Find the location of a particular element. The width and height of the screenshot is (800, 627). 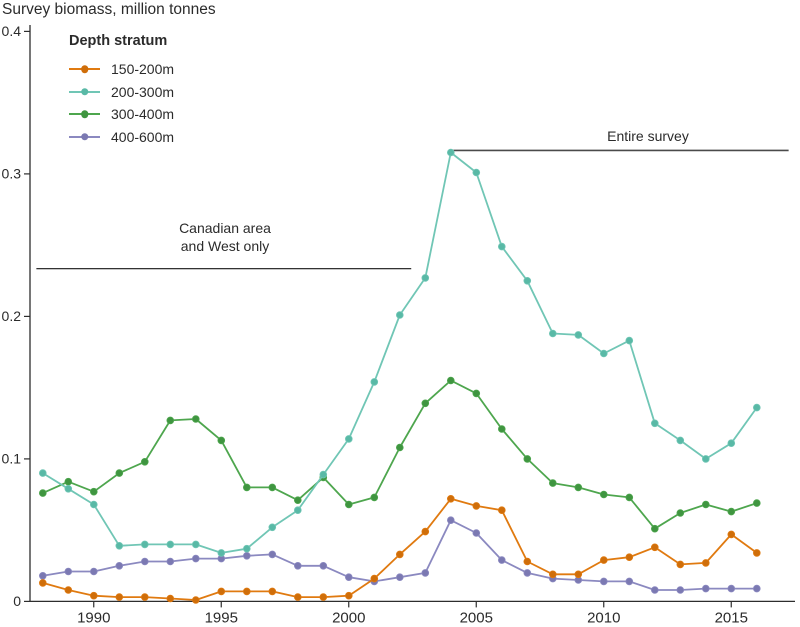

data-point-300-400m-1992 is located at coordinates (145, 461).